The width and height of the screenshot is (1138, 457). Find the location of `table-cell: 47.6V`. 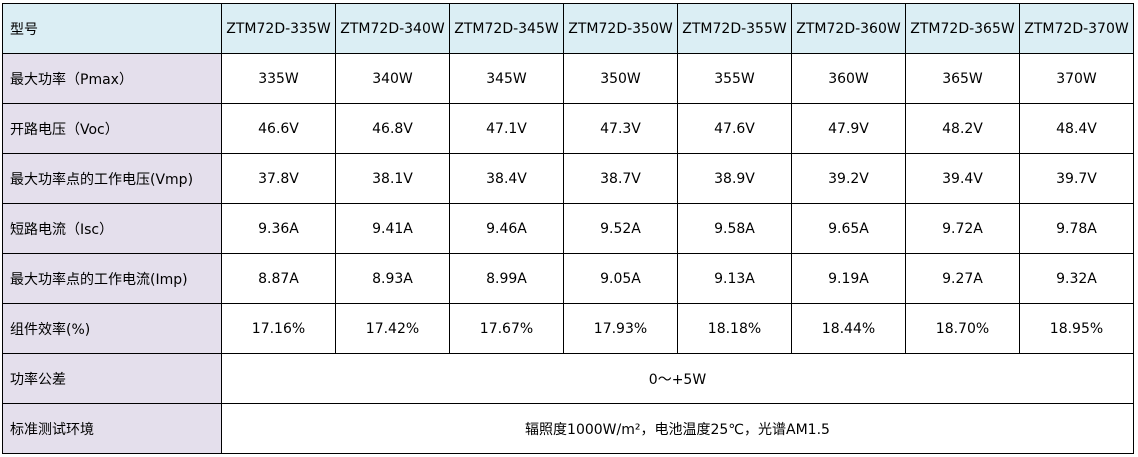

table-cell: 47.6V is located at coordinates (734, 128).